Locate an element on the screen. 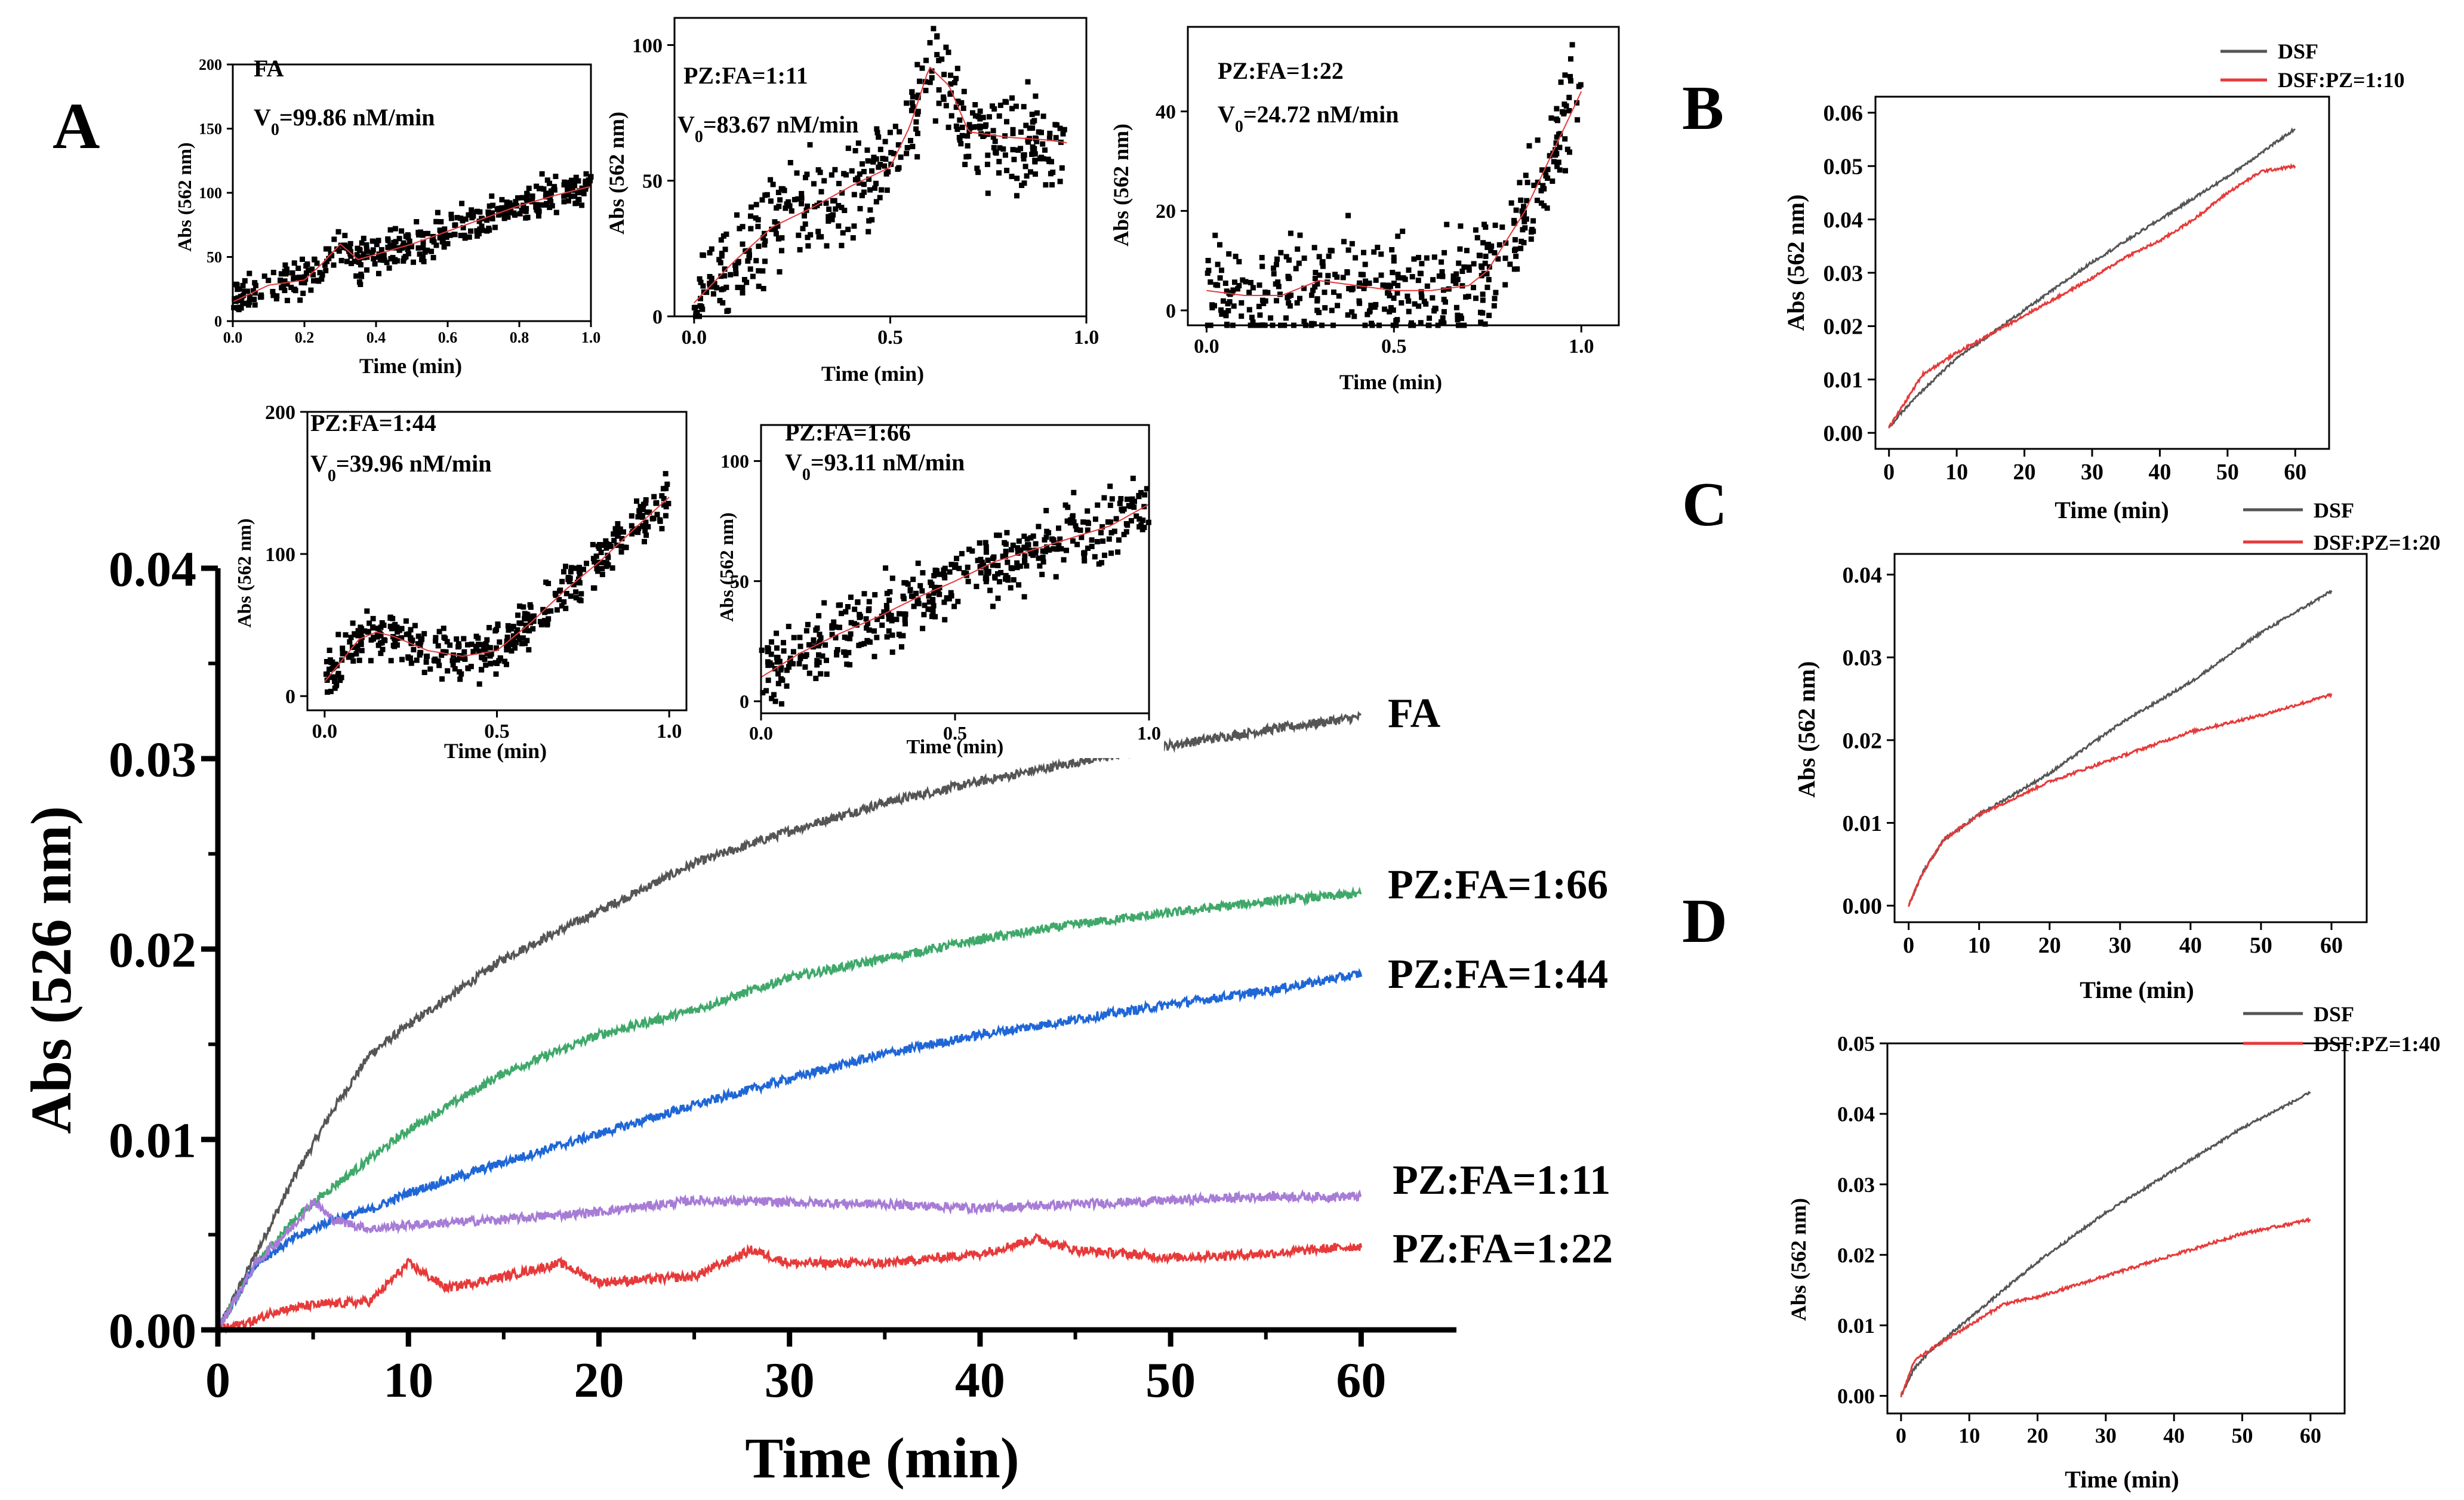  main-y-label: Abs (526 nm) is located at coordinates (51, 970).